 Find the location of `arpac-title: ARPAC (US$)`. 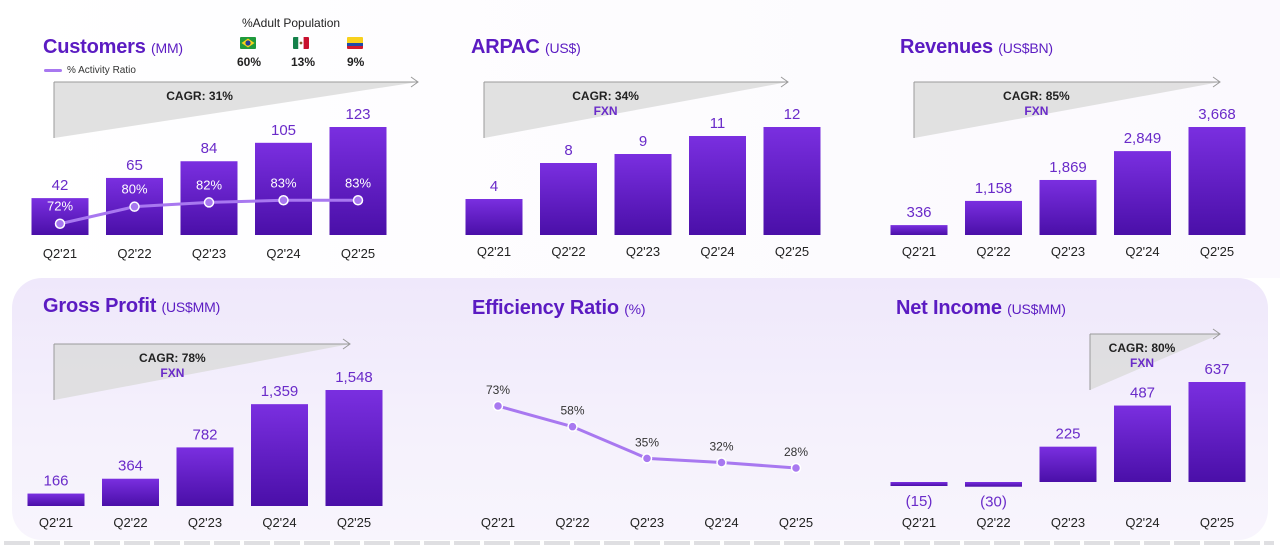

arpac-title: ARPAC (US$) is located at coordinates (526, 47).